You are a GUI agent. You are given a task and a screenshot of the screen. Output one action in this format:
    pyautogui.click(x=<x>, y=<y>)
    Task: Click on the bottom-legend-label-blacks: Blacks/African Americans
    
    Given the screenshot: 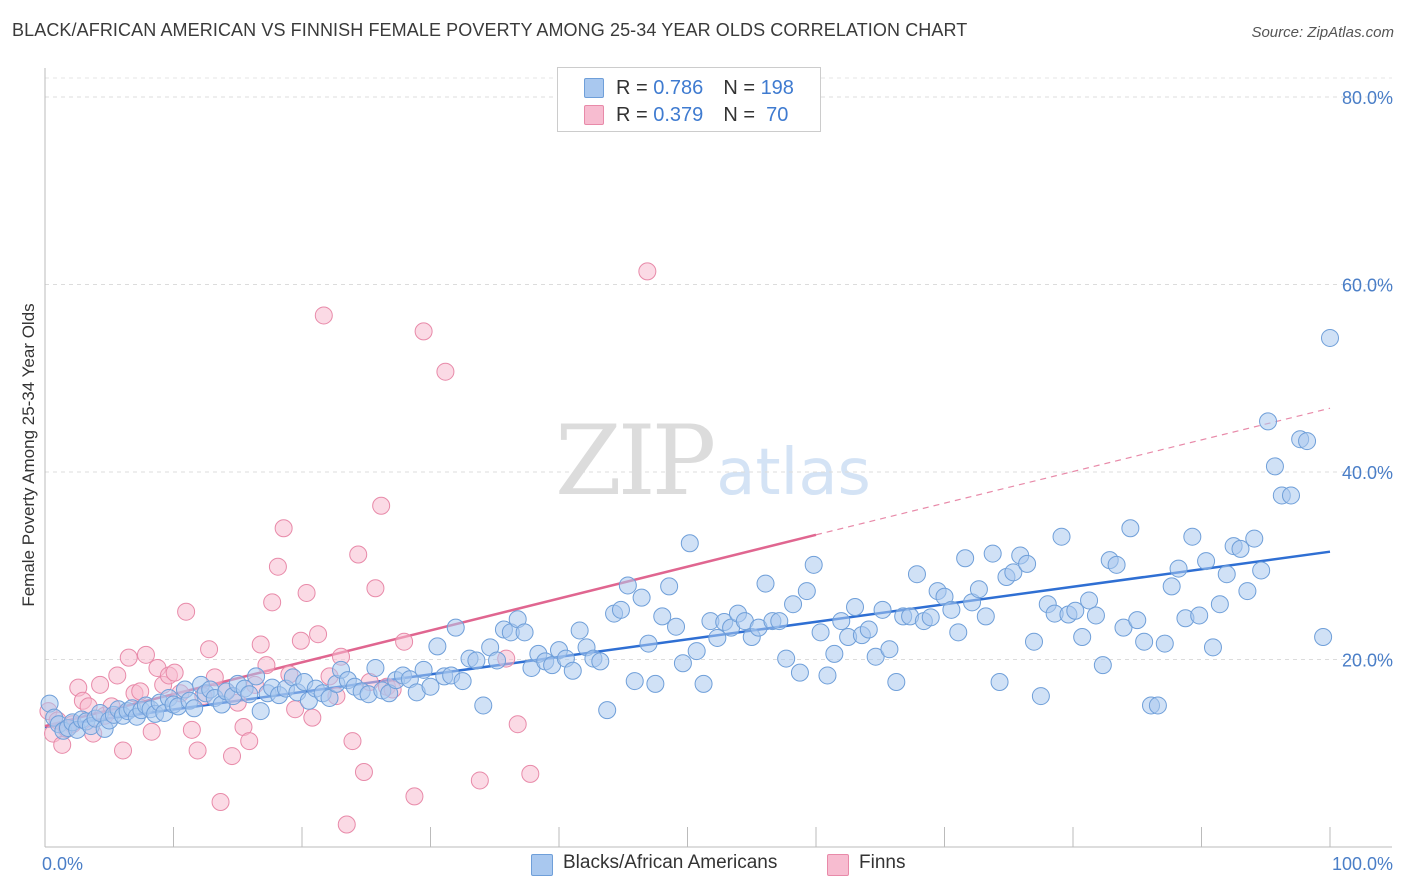 What is the action you would take?
    pyautogui.click(x=670, y=862)
    